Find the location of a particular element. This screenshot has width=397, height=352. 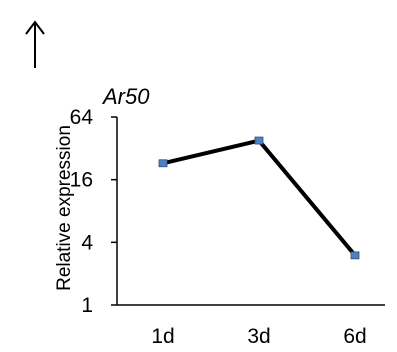

y-ticks is located at coordinates (114, 211).